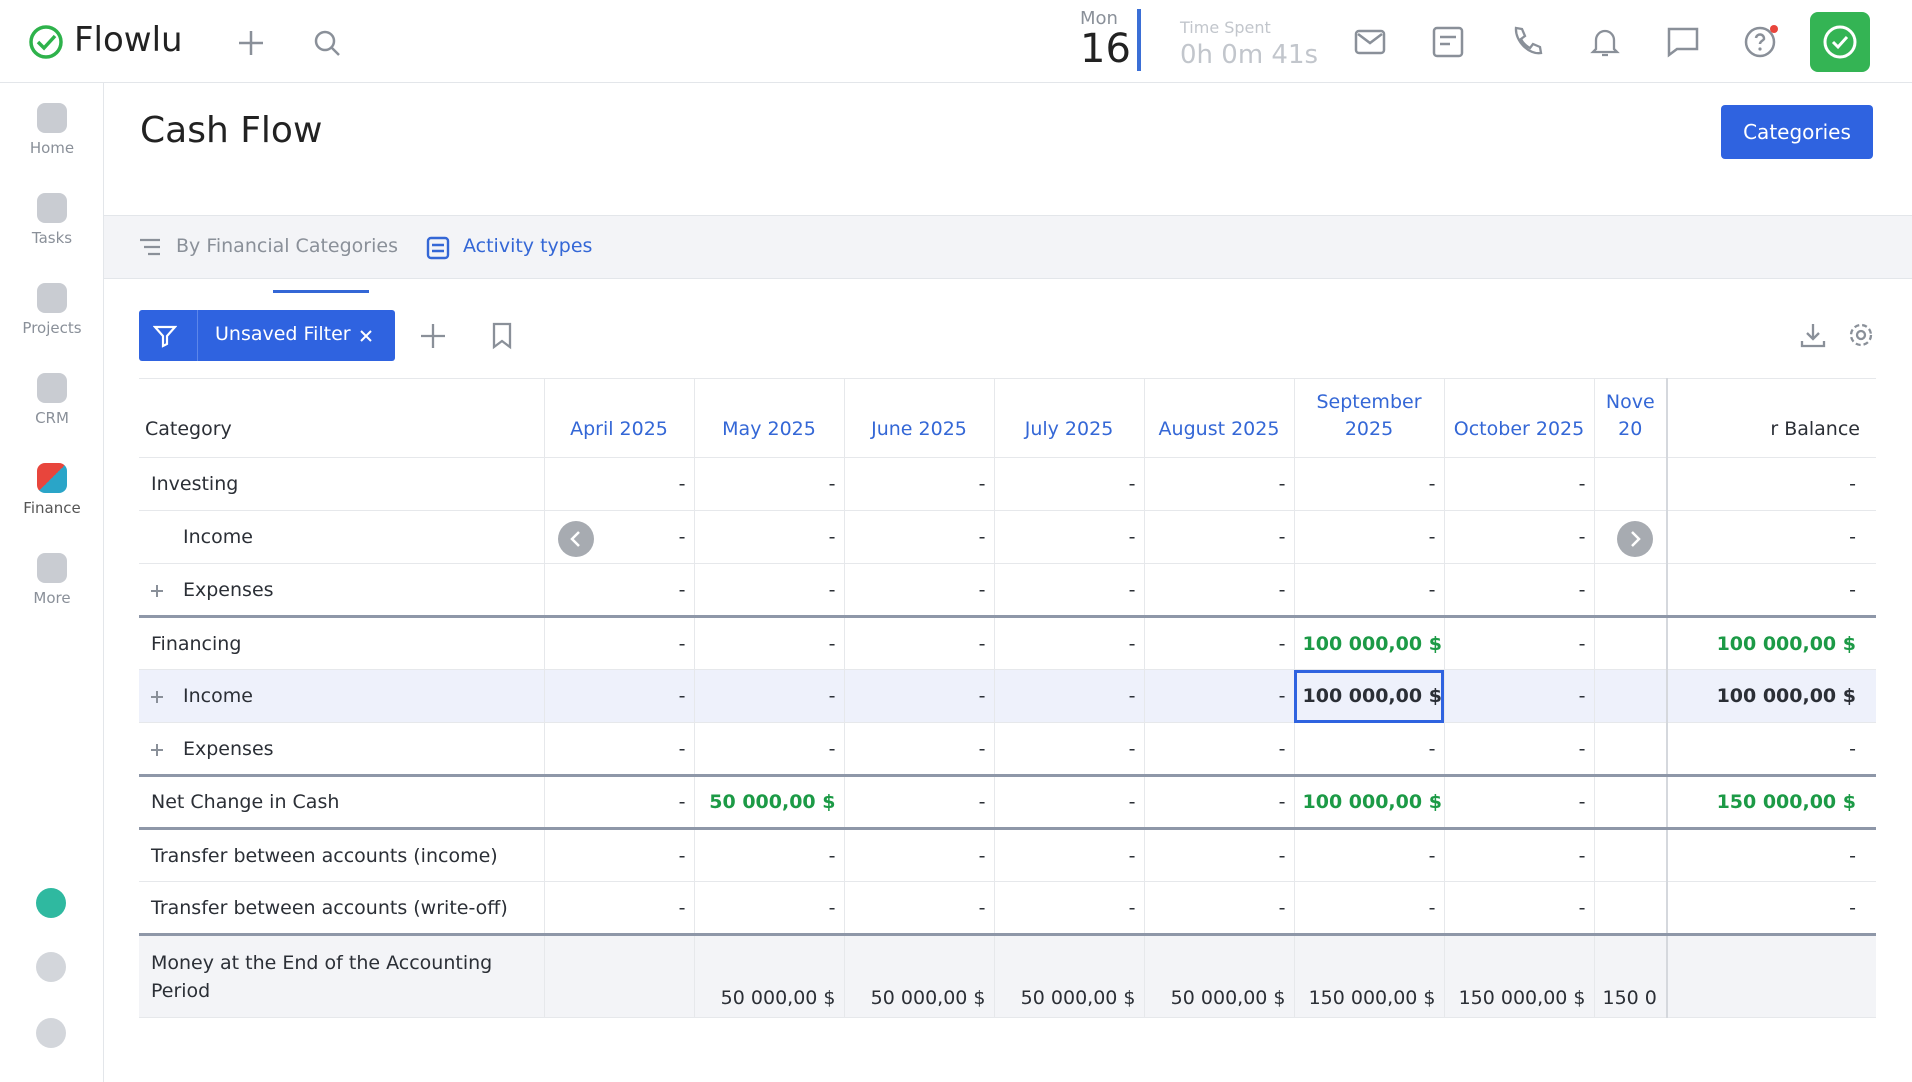  I want to click on column-header: August 2025, so click(1218, 418).